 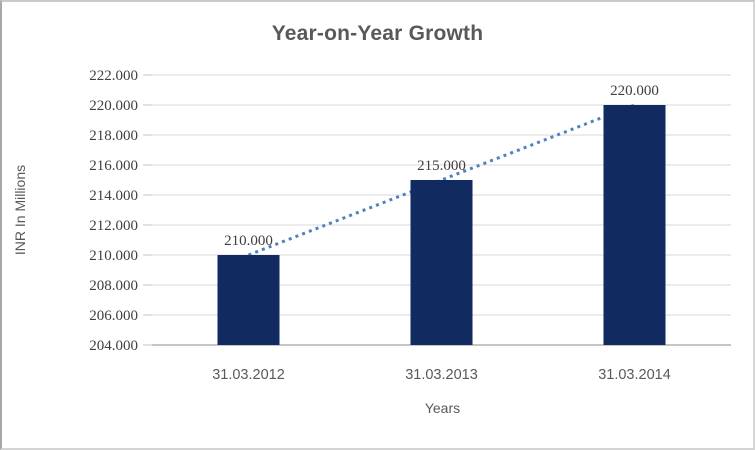 What do you see at coordinates (442, 408) in the screenshot?
I see `x-axis-title: Years` at bounding box center [442, 408].